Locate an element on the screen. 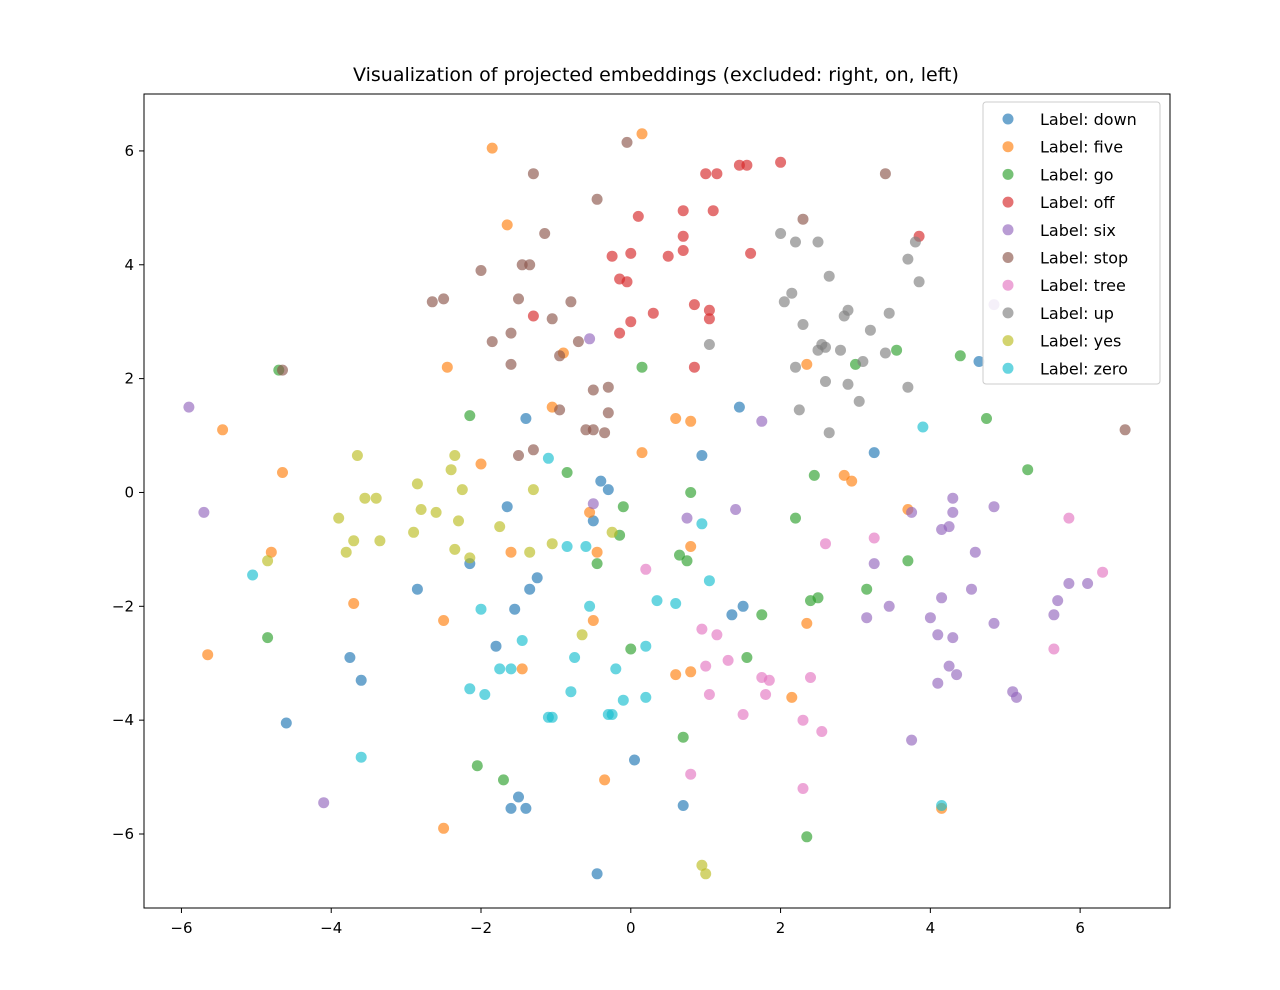 This screenshot has height=990, width=1280. x-tick-label: −2 is located at coordinates (481, 928).